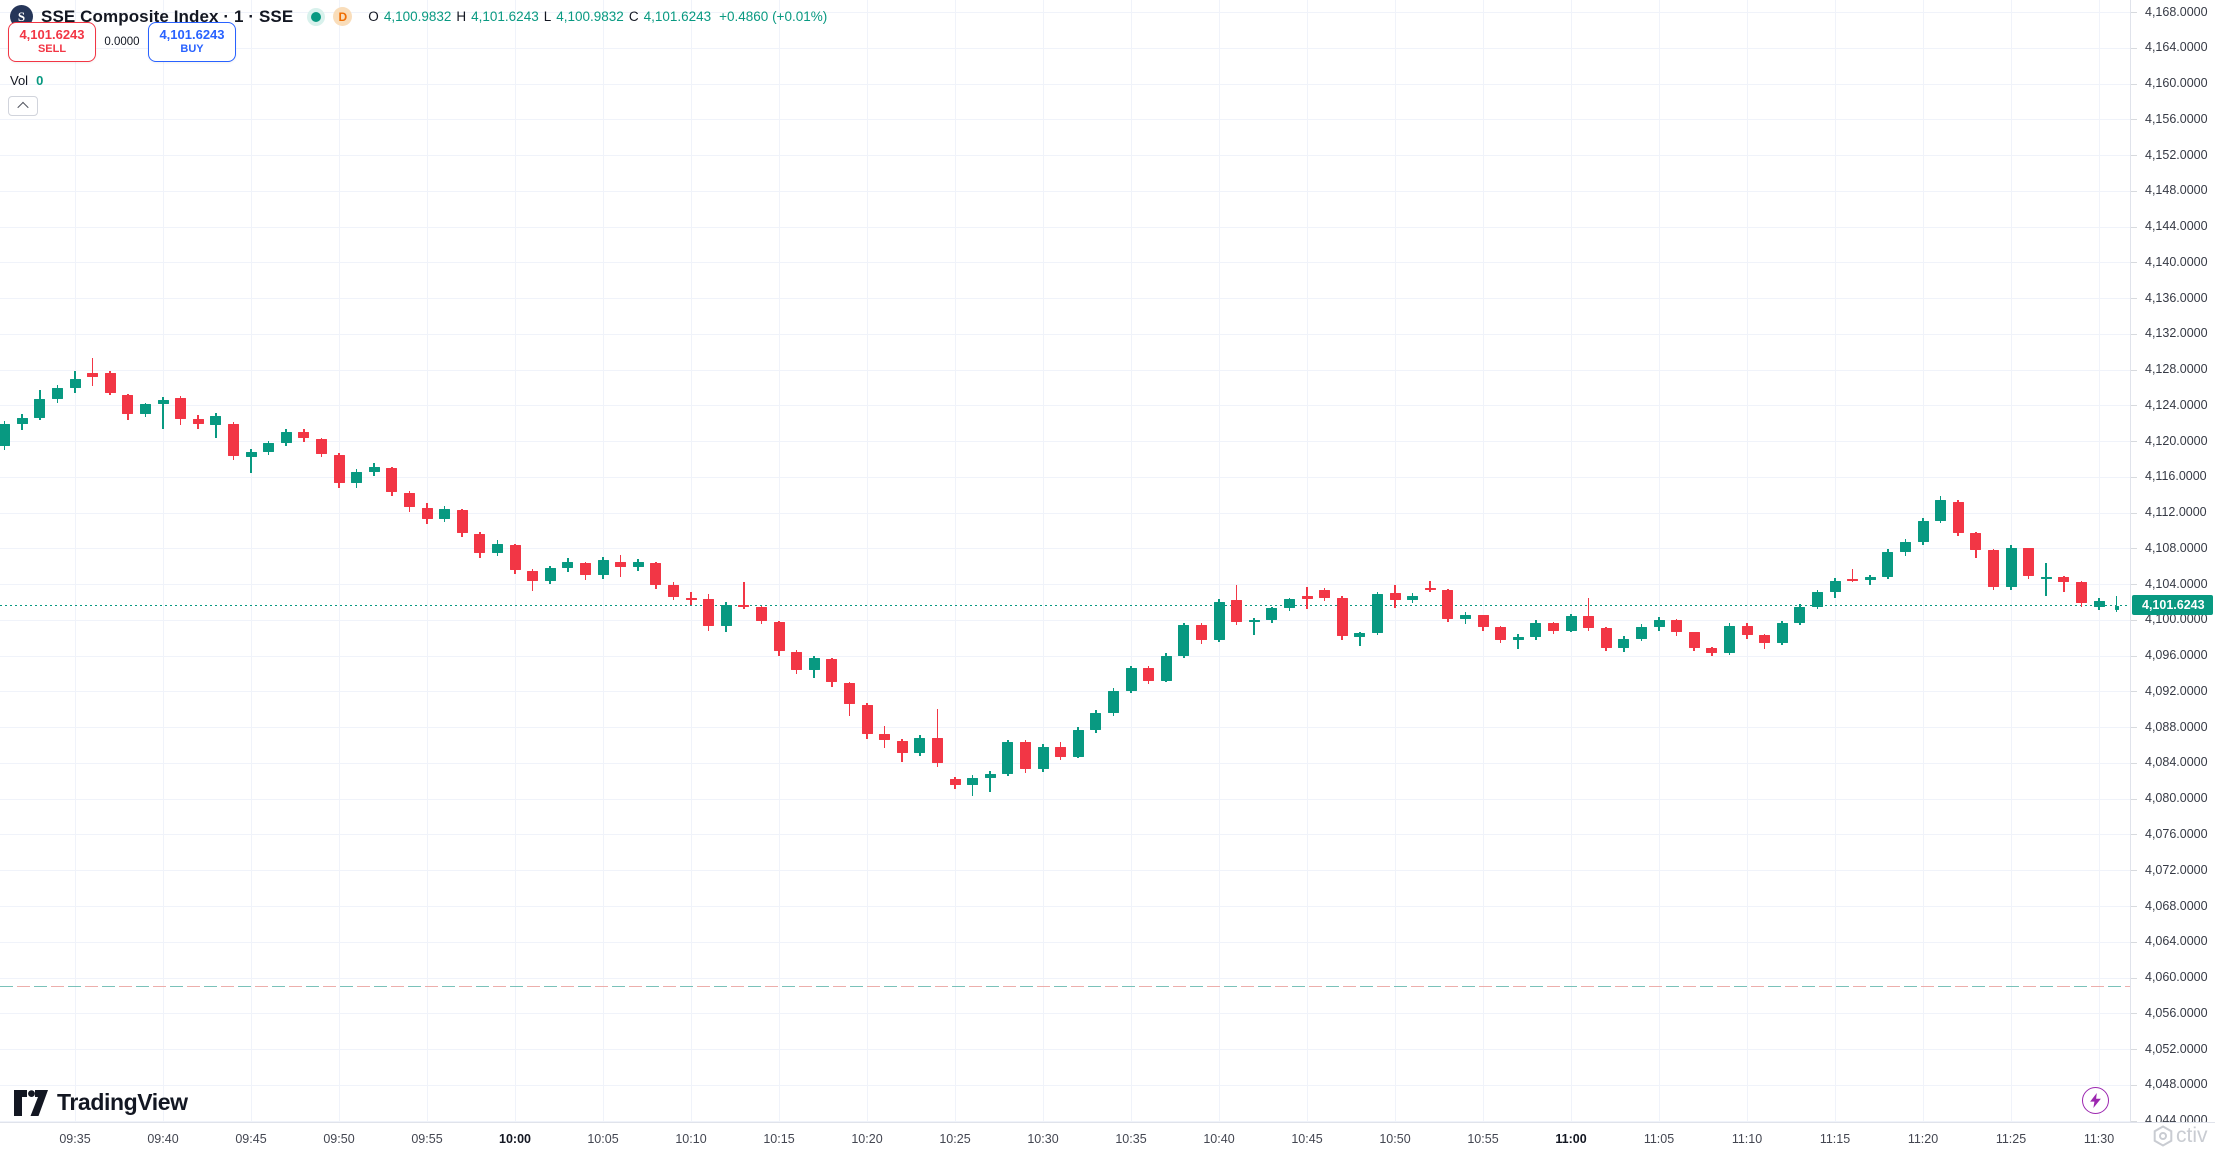 The width and height of the screenshot is (2215, 1154). What do you see at coordinates (2095, 1100) in the screenshot?
I see `instant-trading-button` at bounding box center [2095, 1100].